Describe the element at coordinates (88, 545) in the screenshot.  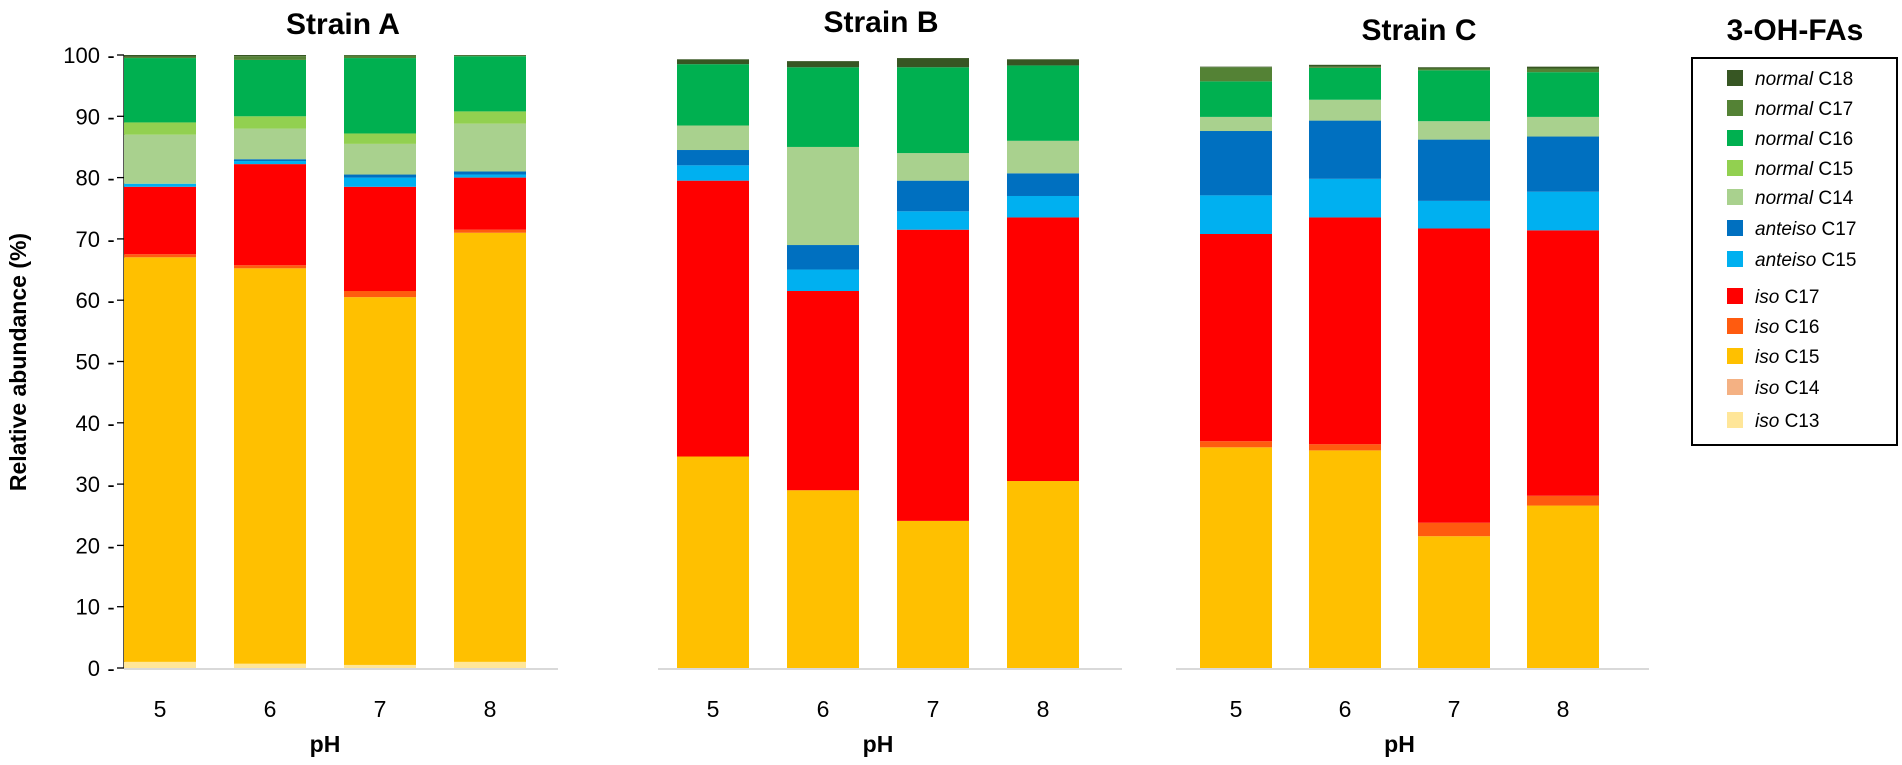
I see `y-tick-label: 20` at that location.